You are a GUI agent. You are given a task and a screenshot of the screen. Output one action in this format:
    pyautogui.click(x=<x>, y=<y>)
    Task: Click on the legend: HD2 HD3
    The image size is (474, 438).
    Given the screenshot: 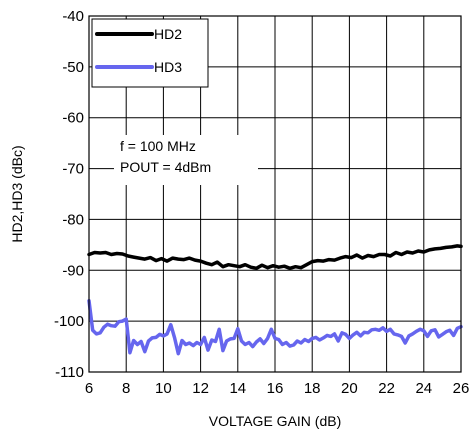 What is the action you would take?
    pyautogui.click(x=150, y=53)
    